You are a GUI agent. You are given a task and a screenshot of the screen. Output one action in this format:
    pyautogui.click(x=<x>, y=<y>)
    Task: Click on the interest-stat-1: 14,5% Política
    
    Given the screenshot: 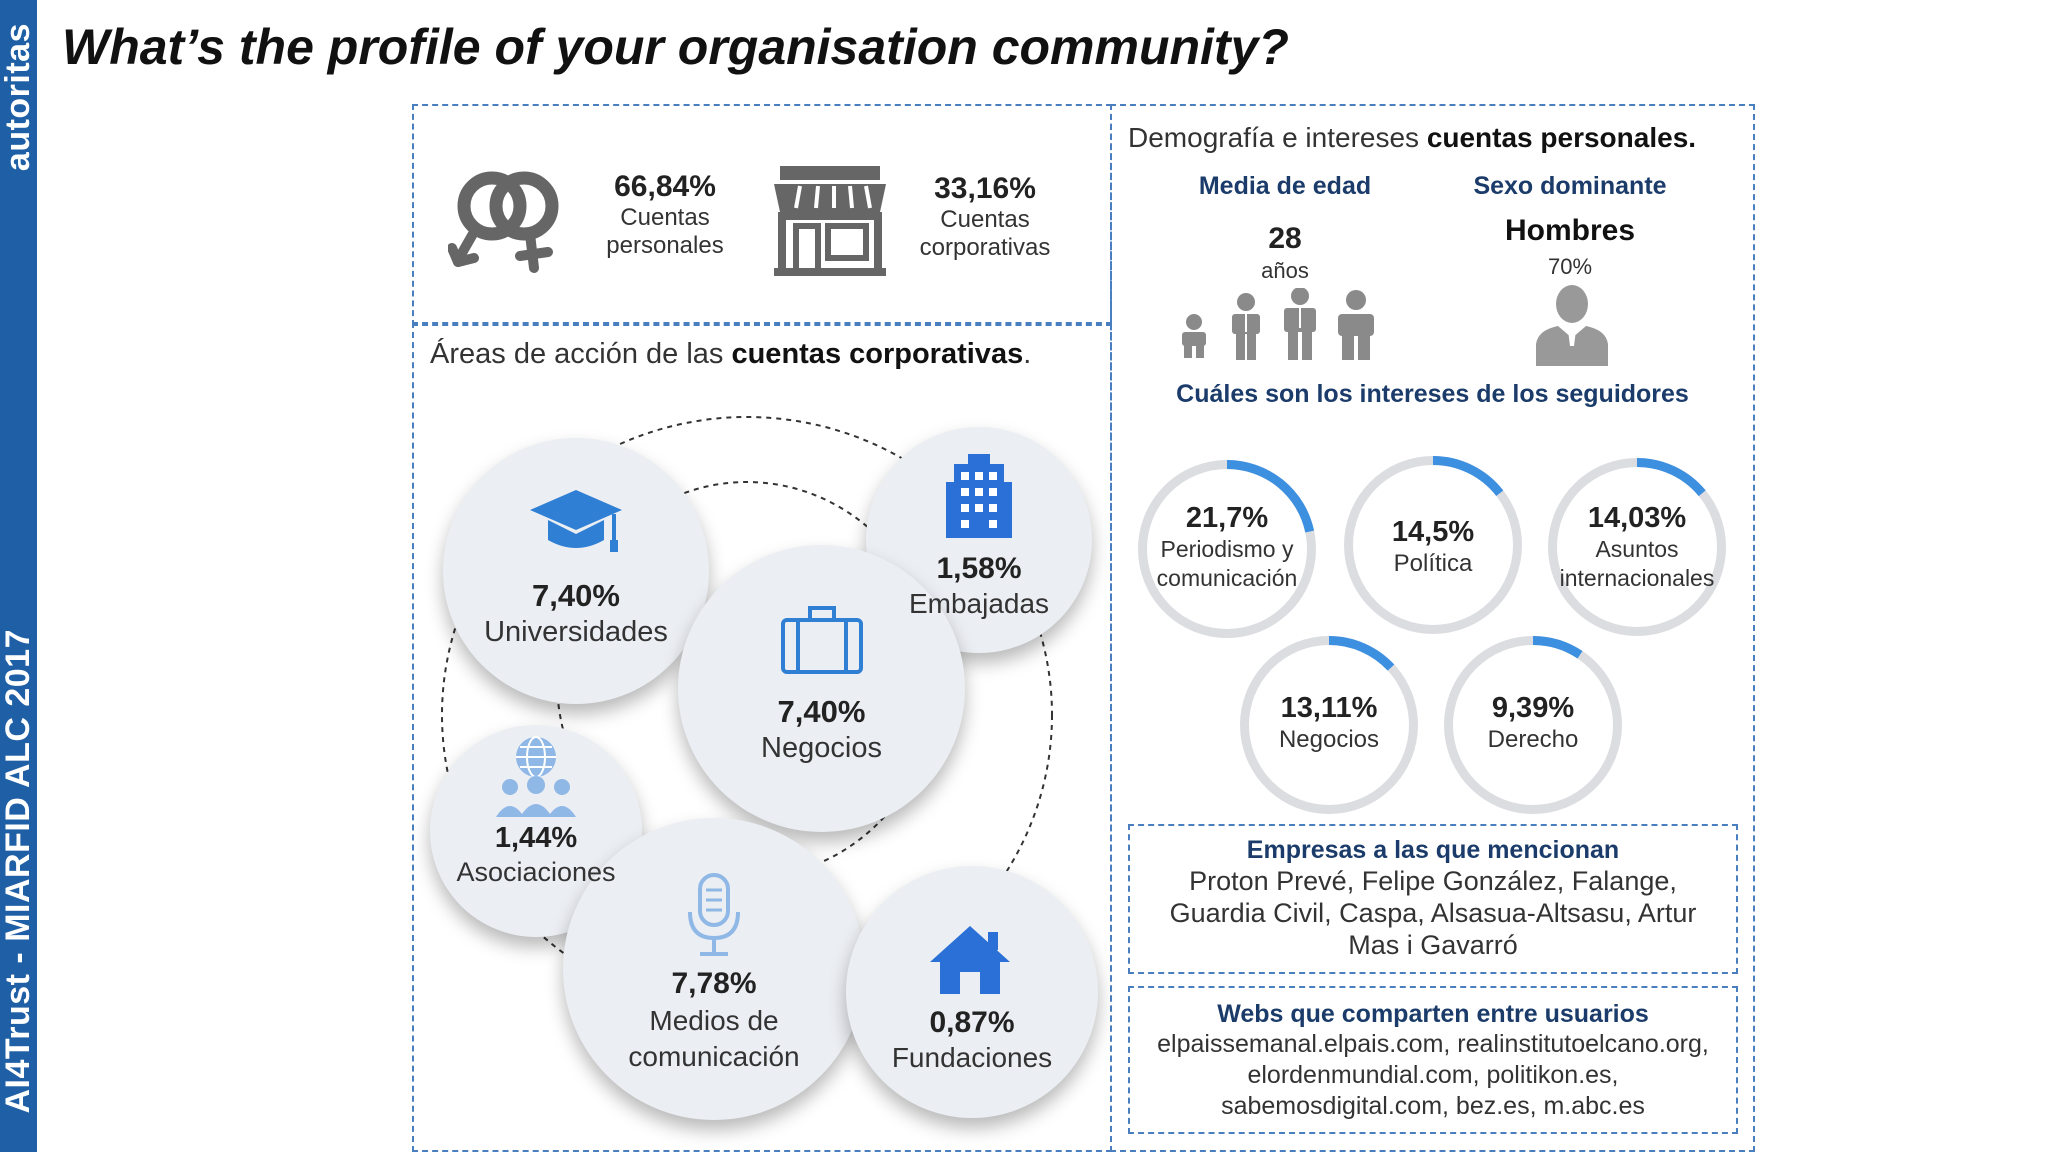 What is the action you would take?
    pyautogui.click(x=1433, y=547)
    